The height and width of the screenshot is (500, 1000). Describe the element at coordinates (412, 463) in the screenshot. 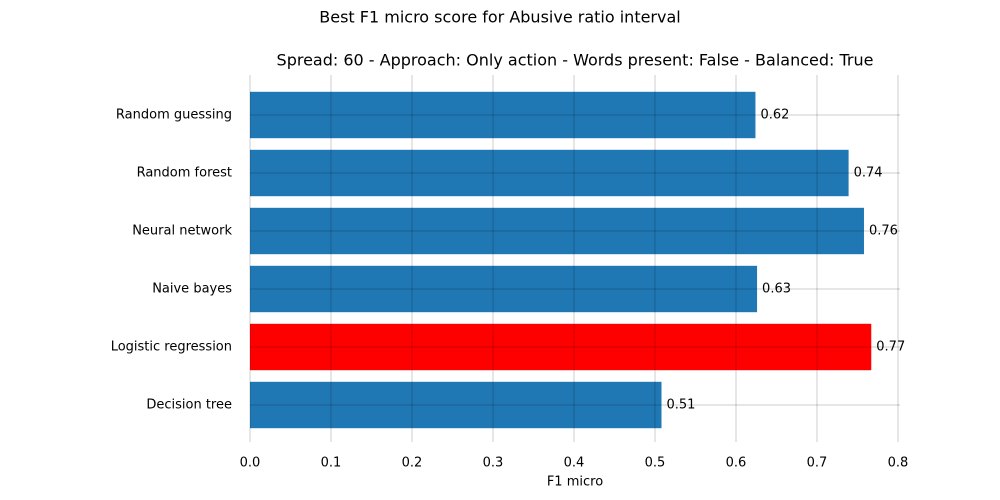

I see `x-tick-label: 0.2` at that location.